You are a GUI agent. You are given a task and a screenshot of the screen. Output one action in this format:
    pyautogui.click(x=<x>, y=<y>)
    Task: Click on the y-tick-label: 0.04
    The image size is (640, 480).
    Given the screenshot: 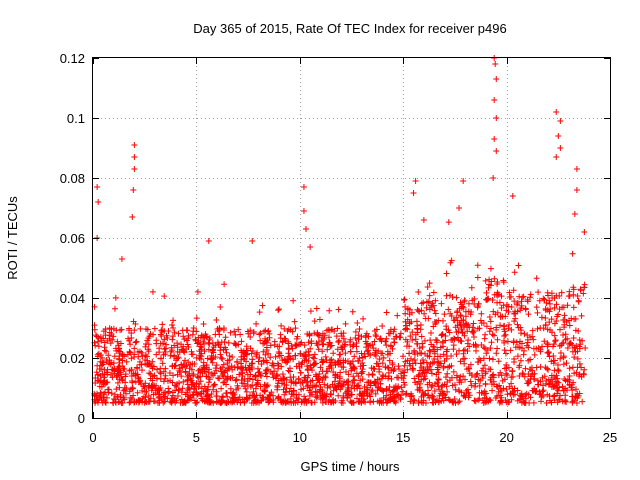 What is the action you would take?
    pyautogui.click(x=72, y=298)
    